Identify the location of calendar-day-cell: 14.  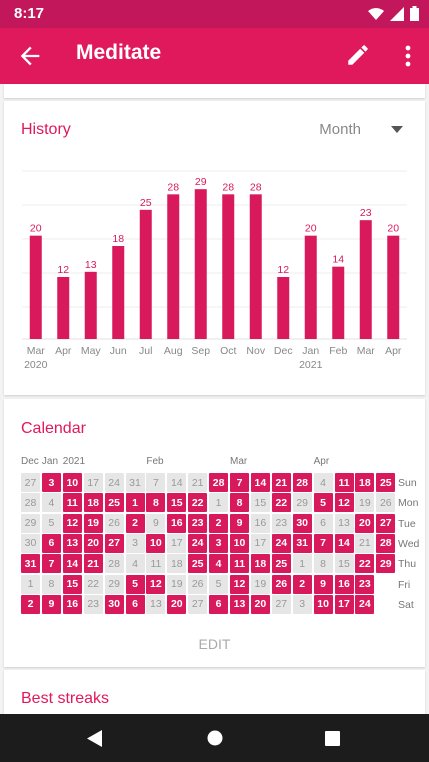
(344, 543).